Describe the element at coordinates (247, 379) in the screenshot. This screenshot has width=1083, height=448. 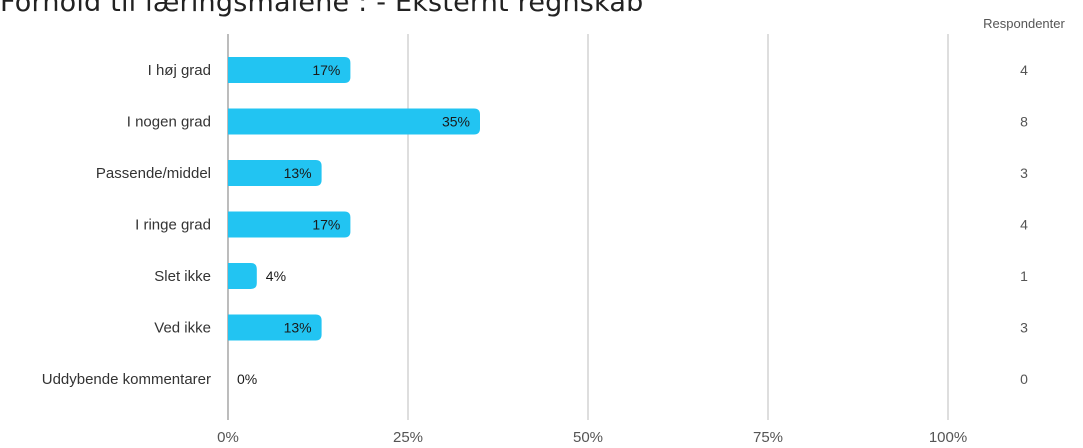
I see `data-label: 0%` at that location.